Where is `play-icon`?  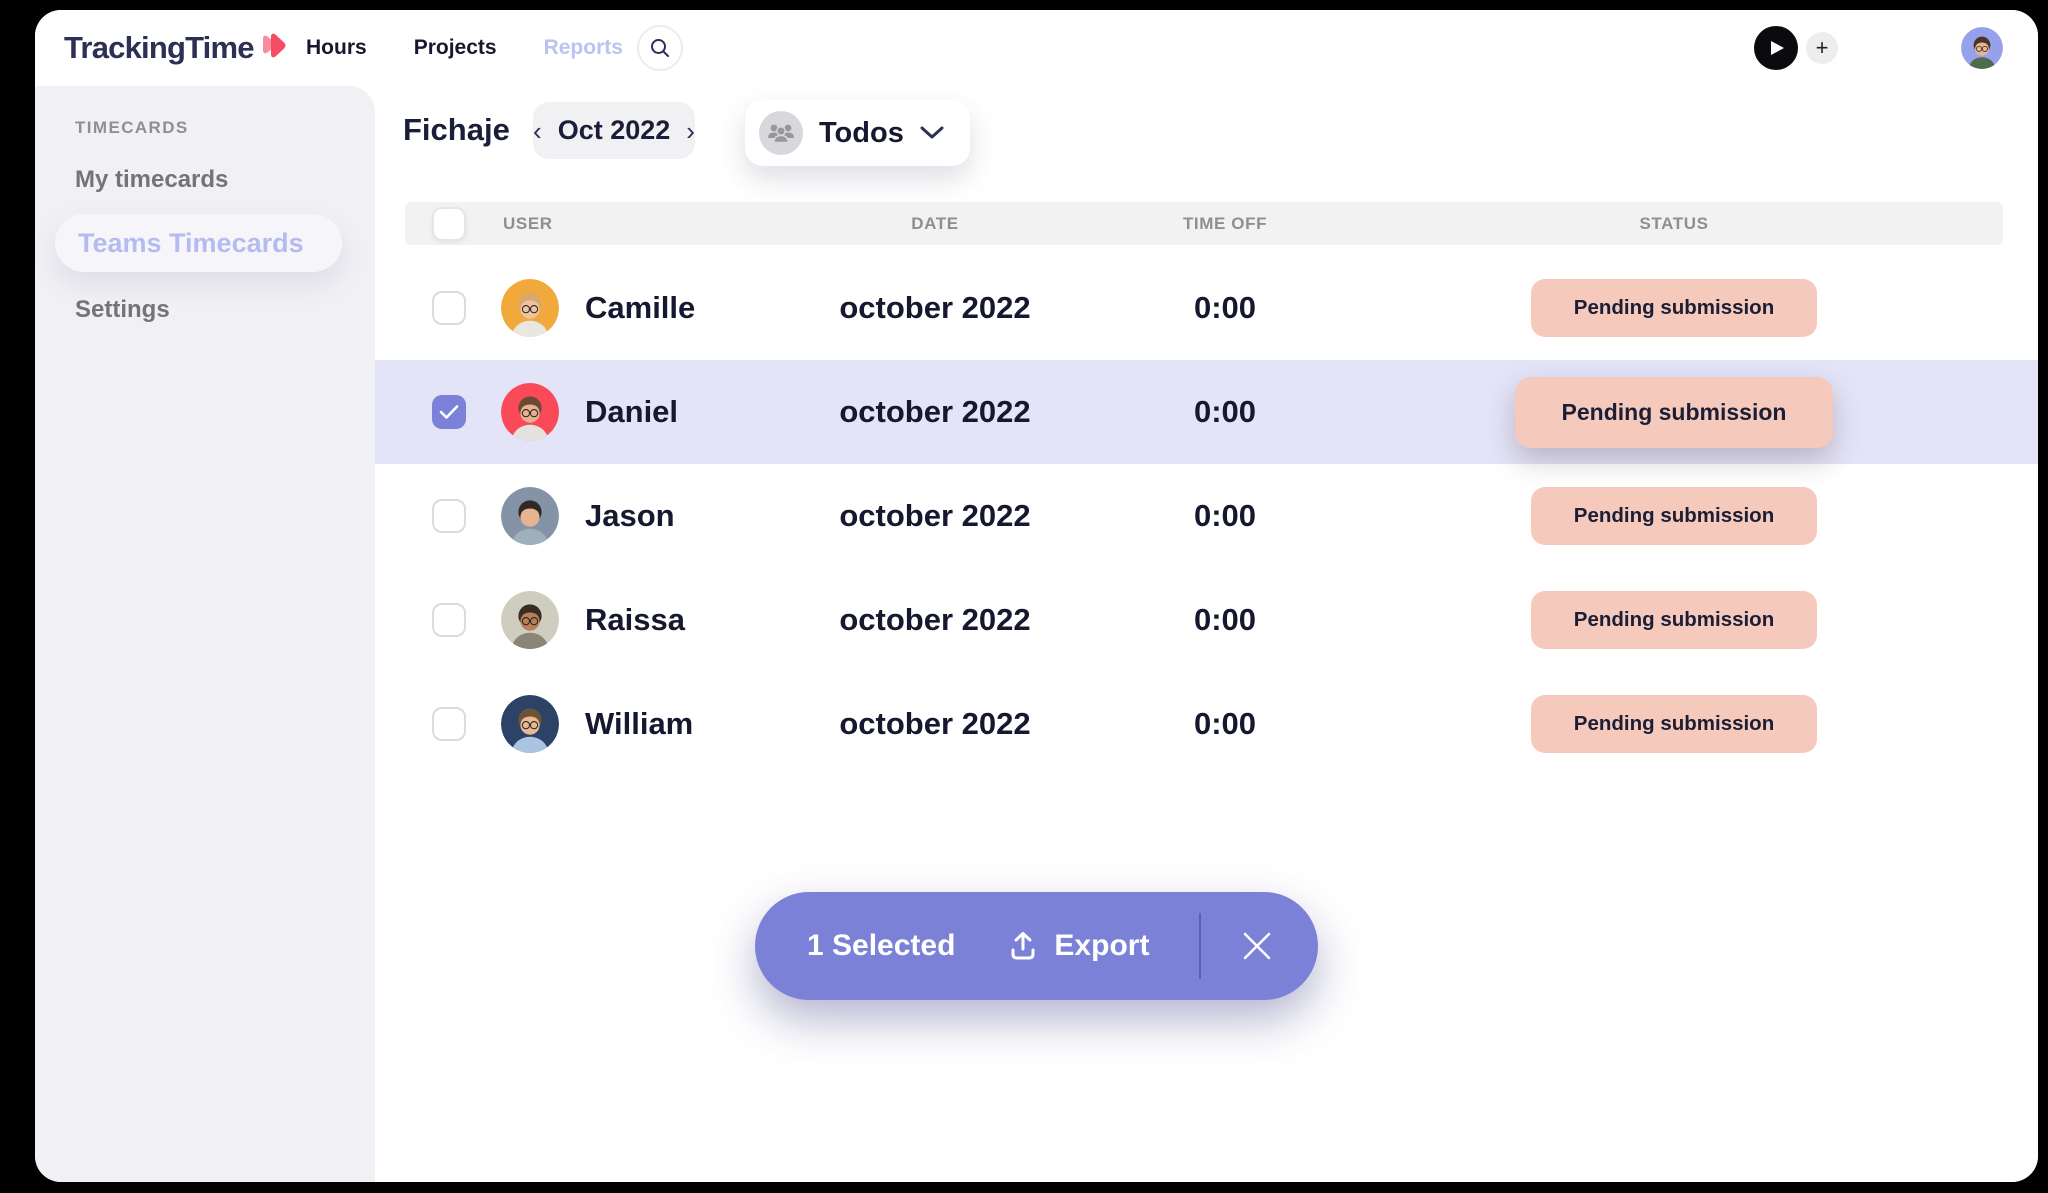 play-icon is located at coordinates (1777, 48).